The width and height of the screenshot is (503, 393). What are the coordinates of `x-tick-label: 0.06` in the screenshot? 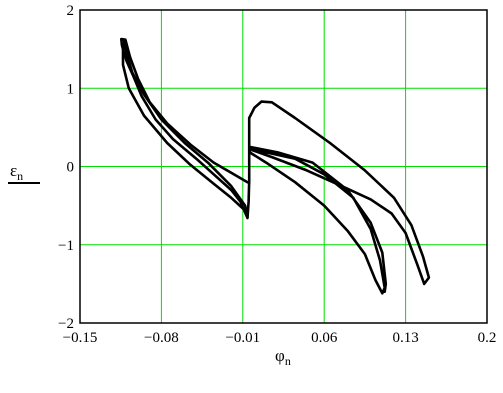 It's located at (324, 338).